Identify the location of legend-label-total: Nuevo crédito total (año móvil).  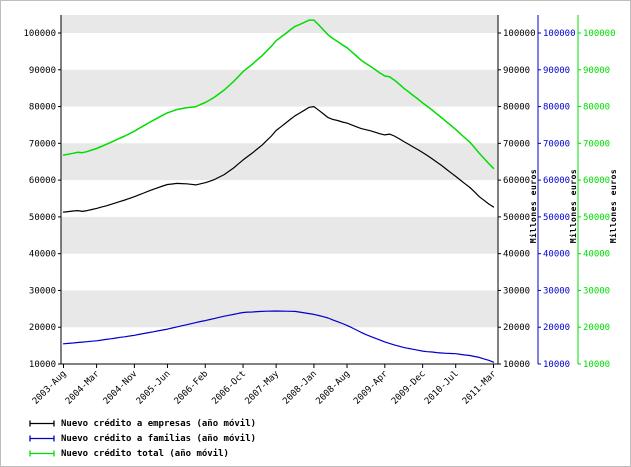
(145, 453).